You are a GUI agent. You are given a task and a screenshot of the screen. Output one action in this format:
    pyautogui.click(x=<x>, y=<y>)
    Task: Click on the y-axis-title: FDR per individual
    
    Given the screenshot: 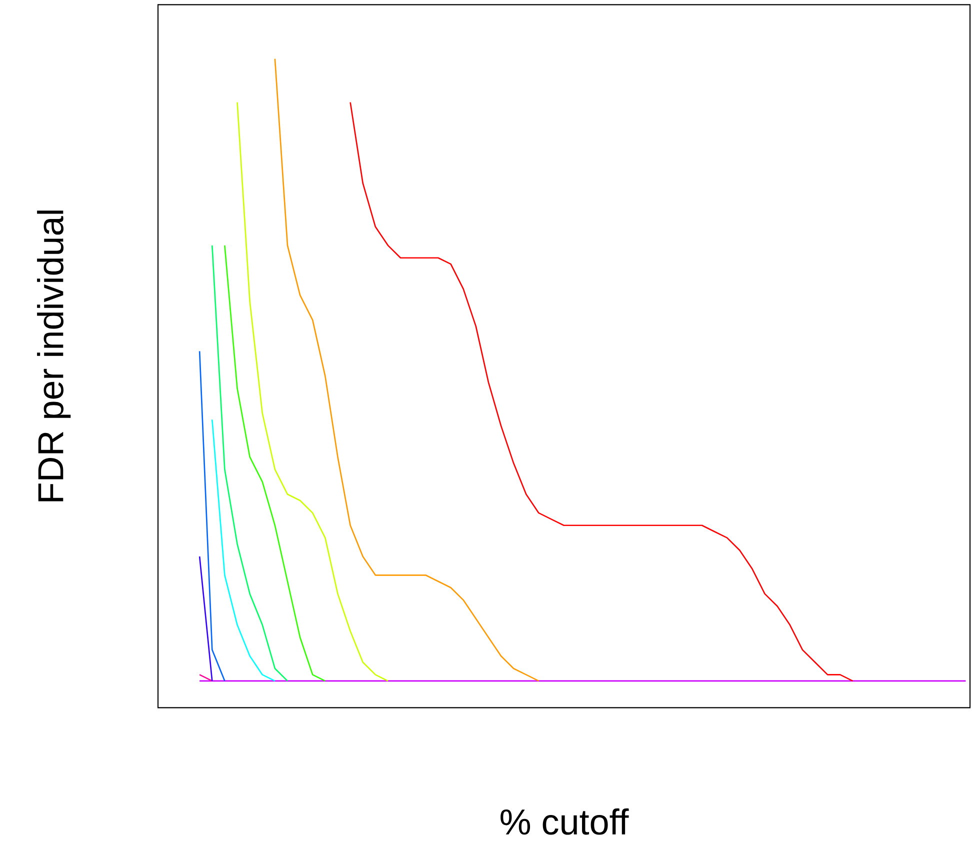 What is the action you would take?
    pyautogui.click(x=54, y=356)
    